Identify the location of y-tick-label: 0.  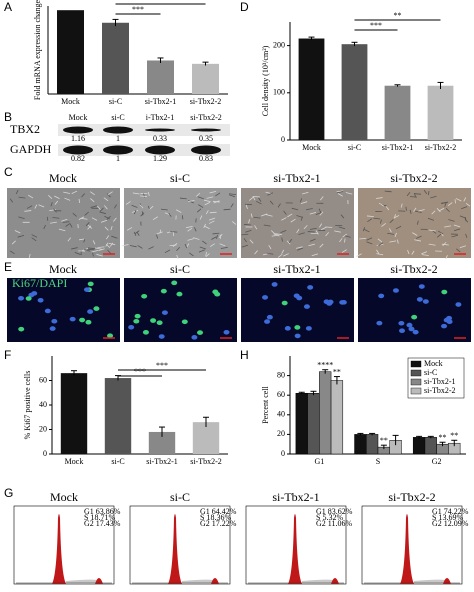
(283, 453).